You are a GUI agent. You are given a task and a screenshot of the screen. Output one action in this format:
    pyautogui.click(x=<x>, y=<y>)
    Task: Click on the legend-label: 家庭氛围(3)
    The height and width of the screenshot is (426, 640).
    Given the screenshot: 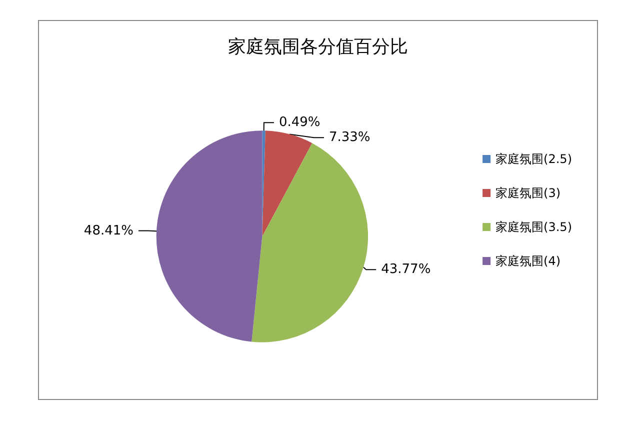 What is the action you would take?
    pyautogui.click(x=528, y=193)
    